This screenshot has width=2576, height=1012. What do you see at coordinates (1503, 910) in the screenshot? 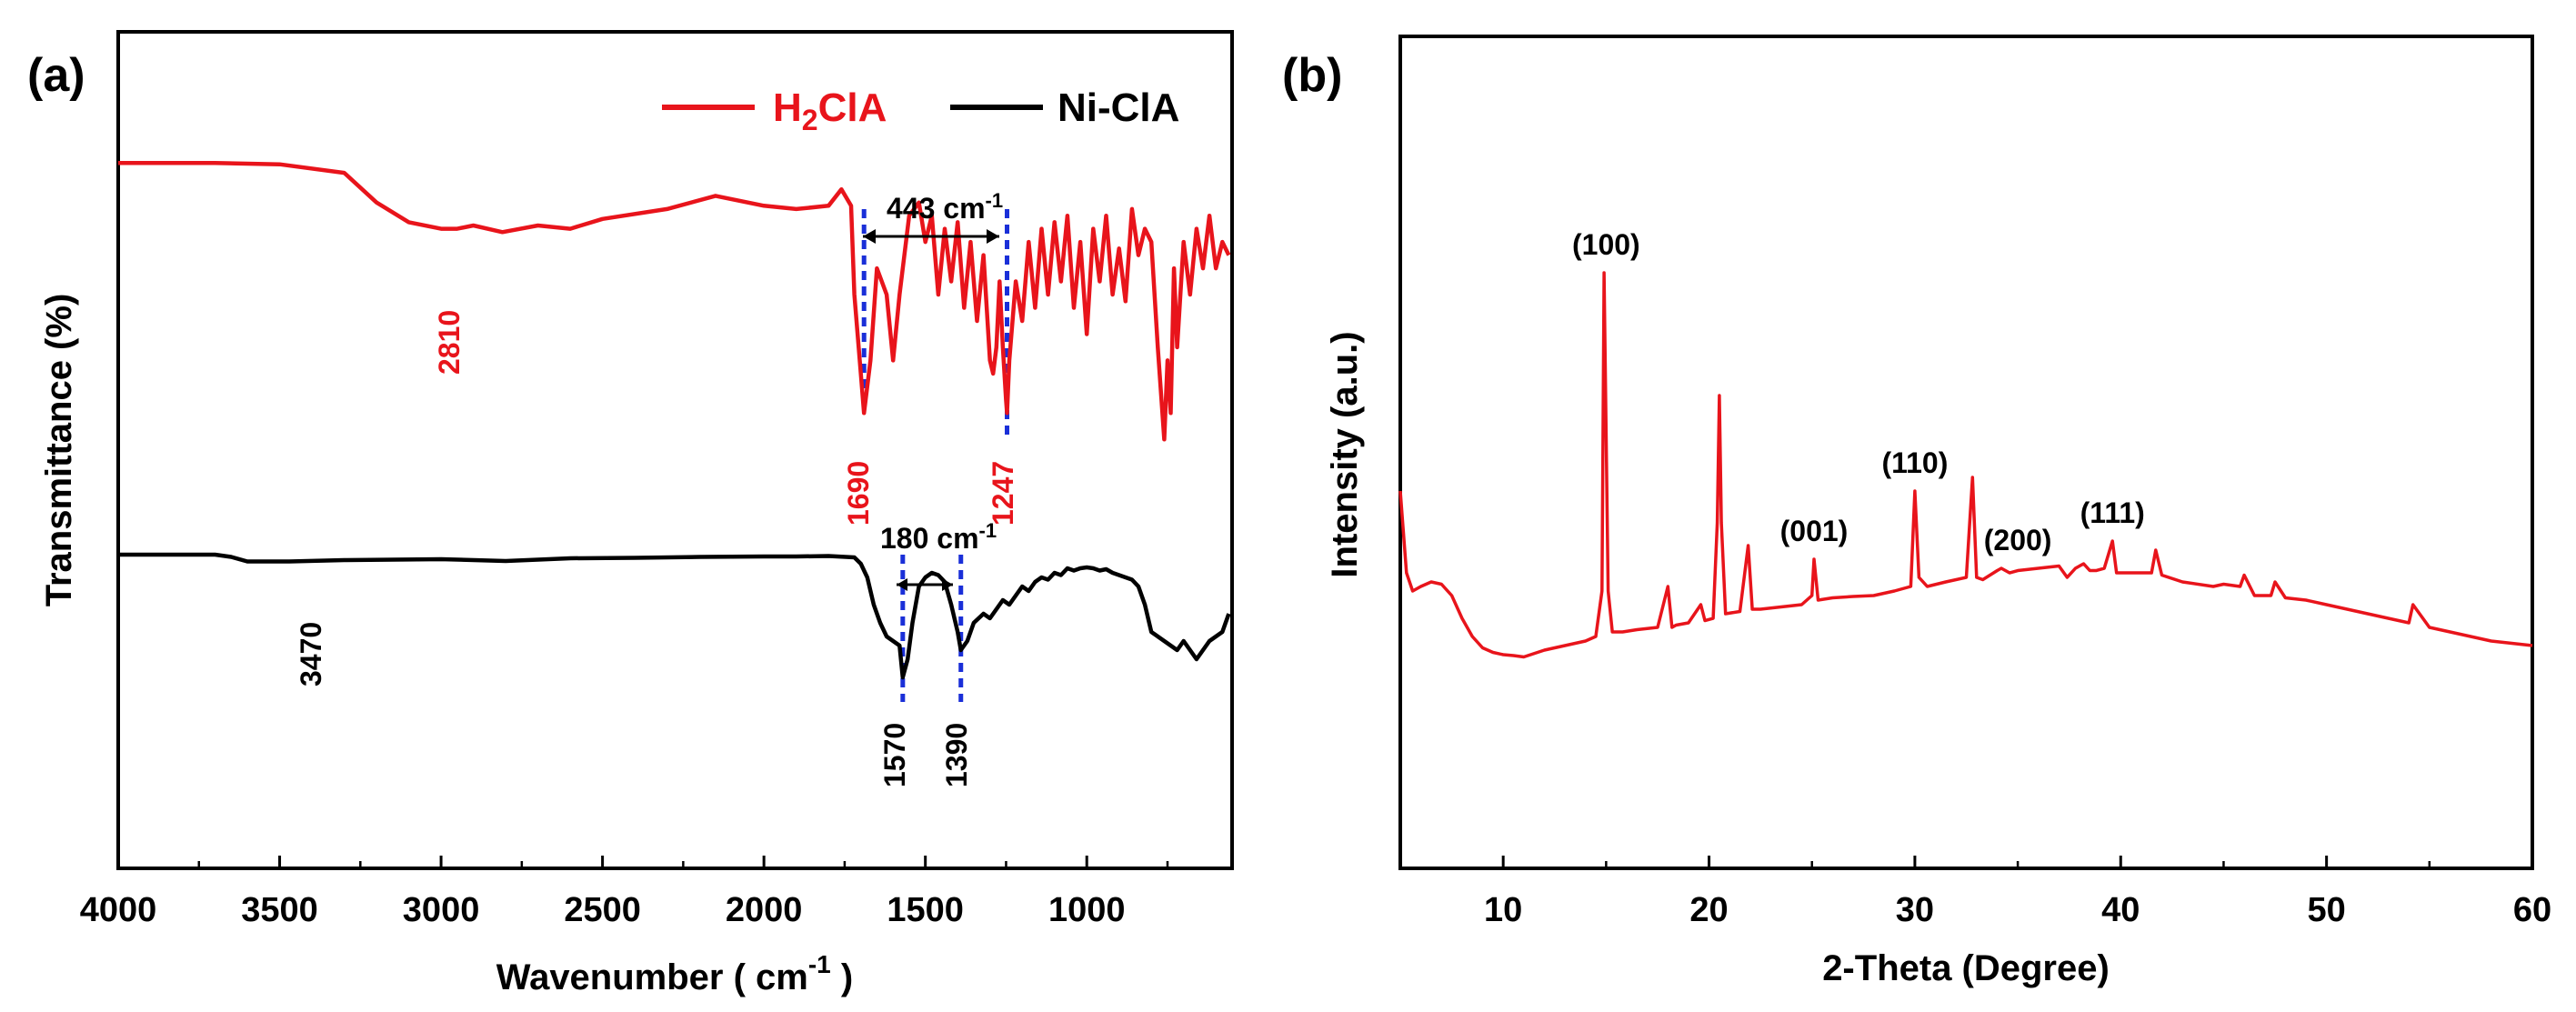
I see `panel-b-tick-label: 10` at bounding box center [1503, 910].